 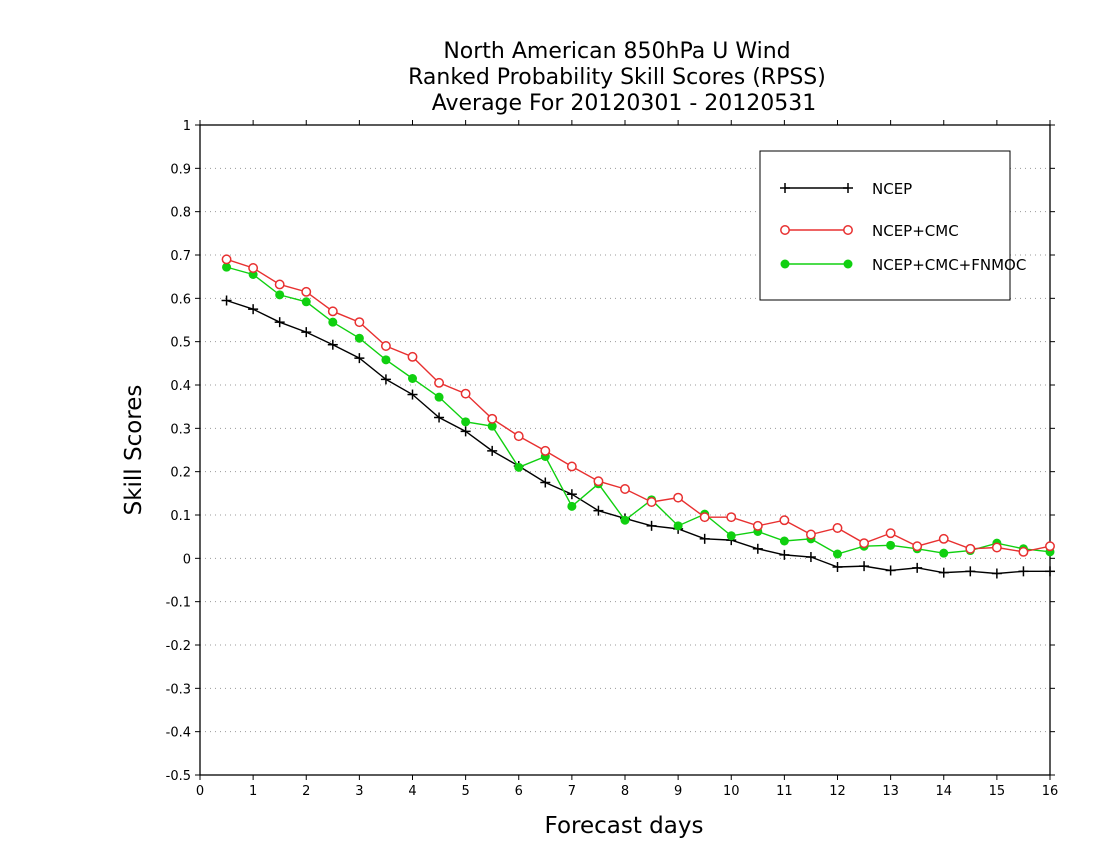 I want to click on y-tick-label: 0.7, so click(x=180, y=256).